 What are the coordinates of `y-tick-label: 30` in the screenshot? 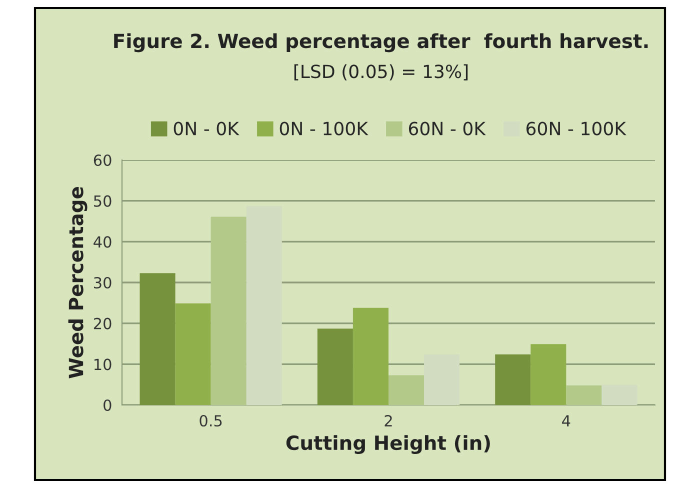 It's located at (103, 282).